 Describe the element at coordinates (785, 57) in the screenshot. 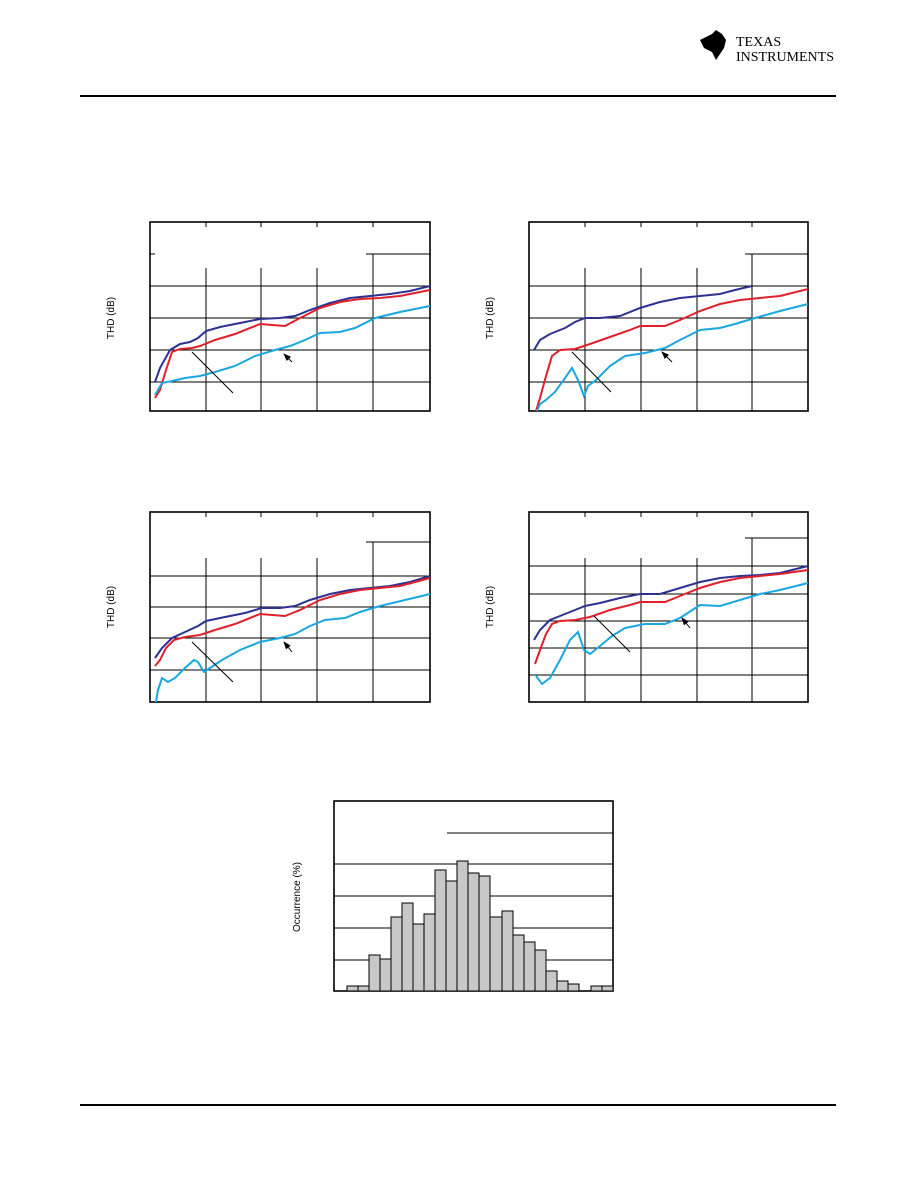

I see `logo-text-2: INSTRUMENTS` at that location.